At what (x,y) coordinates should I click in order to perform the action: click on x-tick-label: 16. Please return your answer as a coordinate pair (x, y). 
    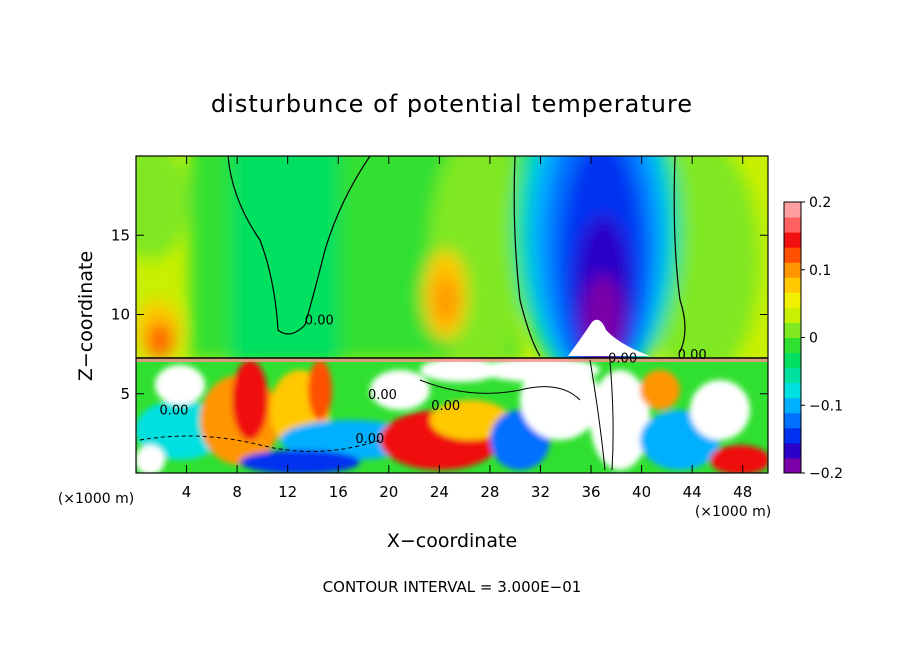
    Looking at the image, I should click on (338, 492).